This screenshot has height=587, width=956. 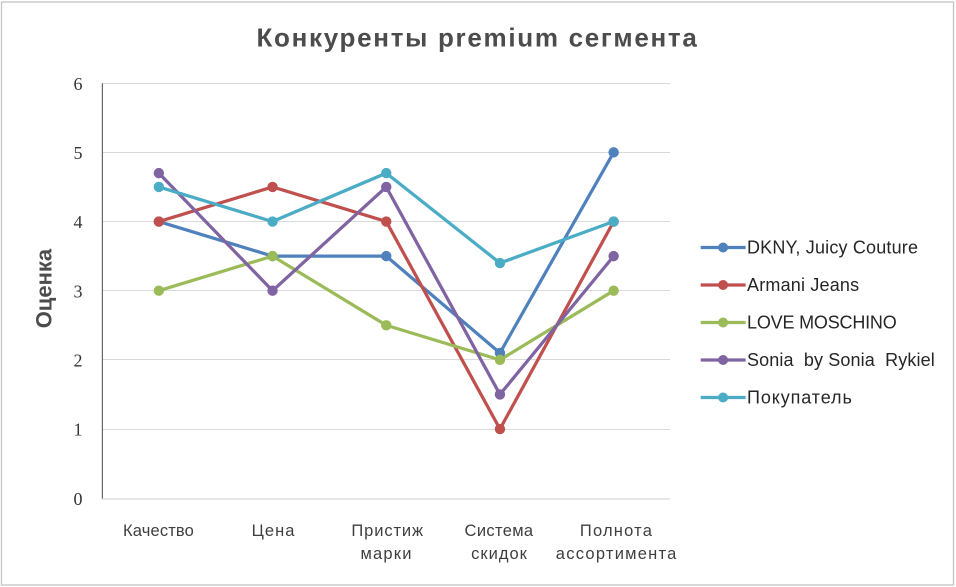 What do you see at coordinates (477, 38) in the screenshot?
I see `svg-text: Конкуренты premium сегмента` at bounding box center [477, 38].